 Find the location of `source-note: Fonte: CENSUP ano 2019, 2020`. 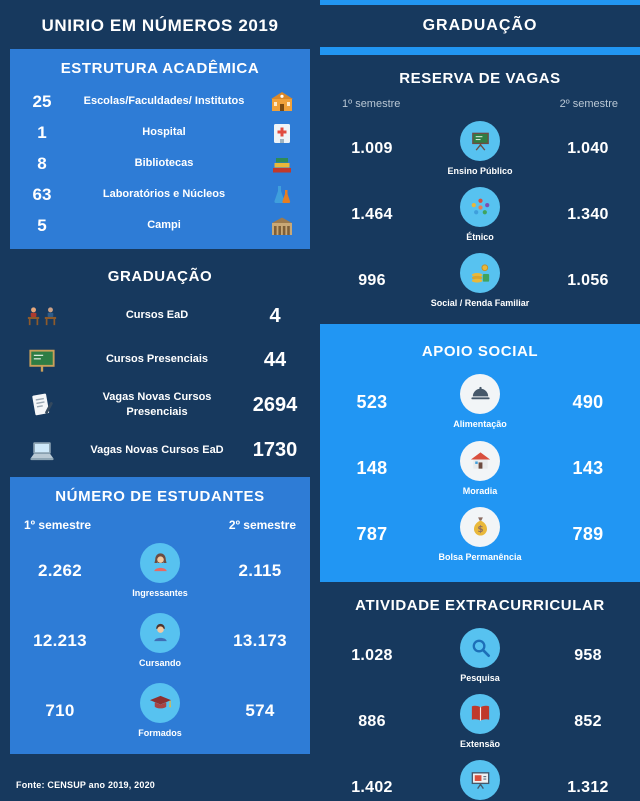

source-note: Fonte: CENSUP ano 2019, 2020 is located at coordinates (85, 785).